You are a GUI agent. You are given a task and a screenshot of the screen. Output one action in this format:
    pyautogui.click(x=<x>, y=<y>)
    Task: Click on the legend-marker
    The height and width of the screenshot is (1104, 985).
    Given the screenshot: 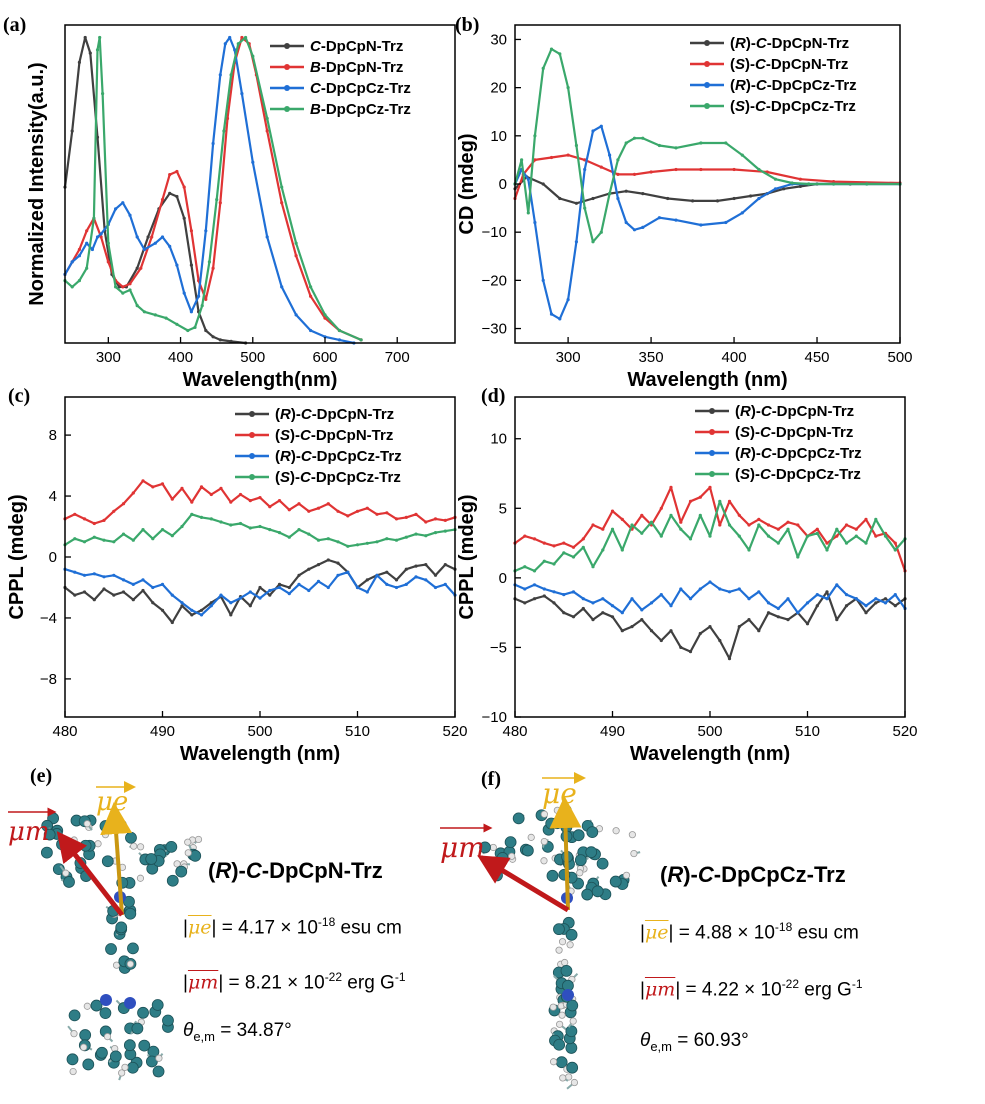 What is the action you would take?
    pyautogui.click(x=712, y=453)
    